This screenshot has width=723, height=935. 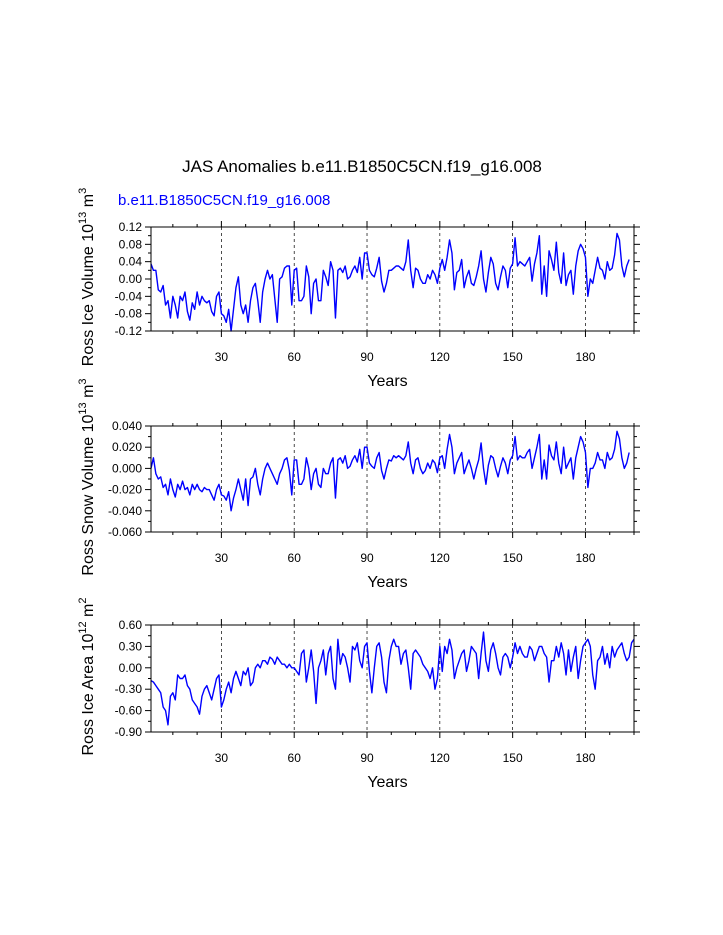 What do you see at coordinates (83, 601) in the screenshot?
I see `y-axis-label-unit-exponent: 2` at bounding box center [83, 601].